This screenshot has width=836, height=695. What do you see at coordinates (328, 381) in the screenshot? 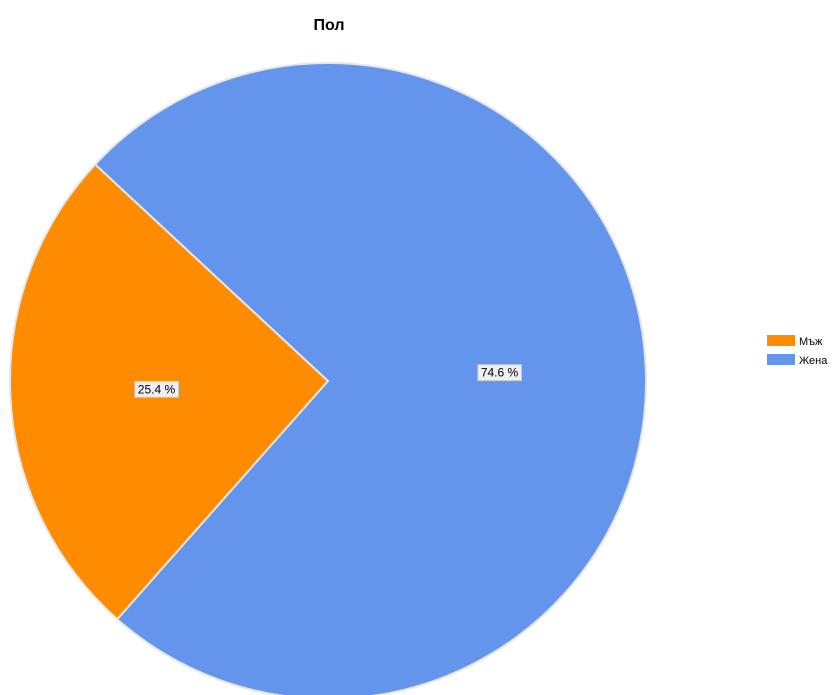
I see `pie-data-labels: 25.4 % 74.6 %` at bounding box center [328, 381].